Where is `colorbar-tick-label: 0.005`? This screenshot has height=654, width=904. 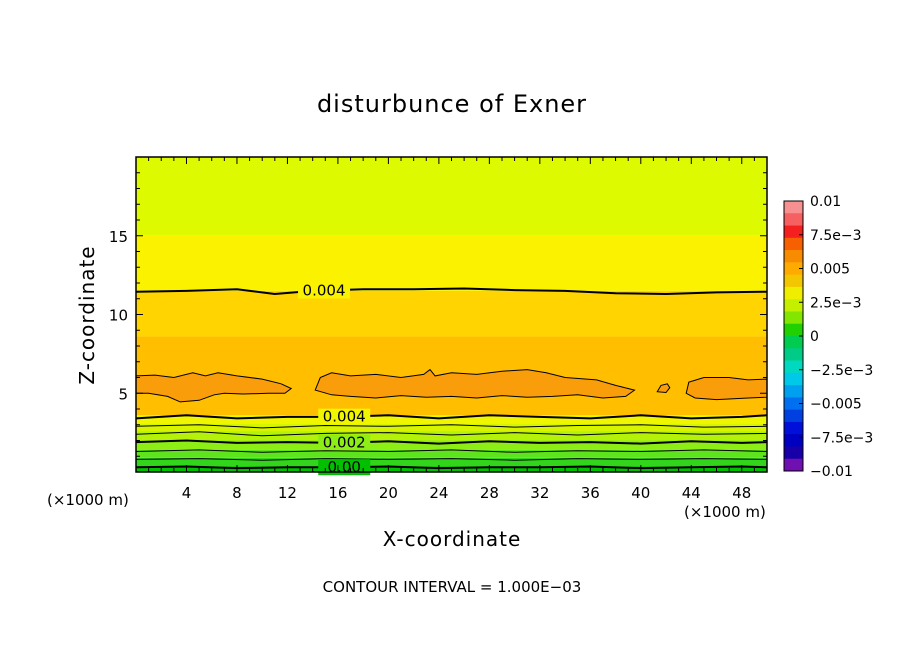 colorbar-tick-label: 0.005 is located at coordinates (830, 270).